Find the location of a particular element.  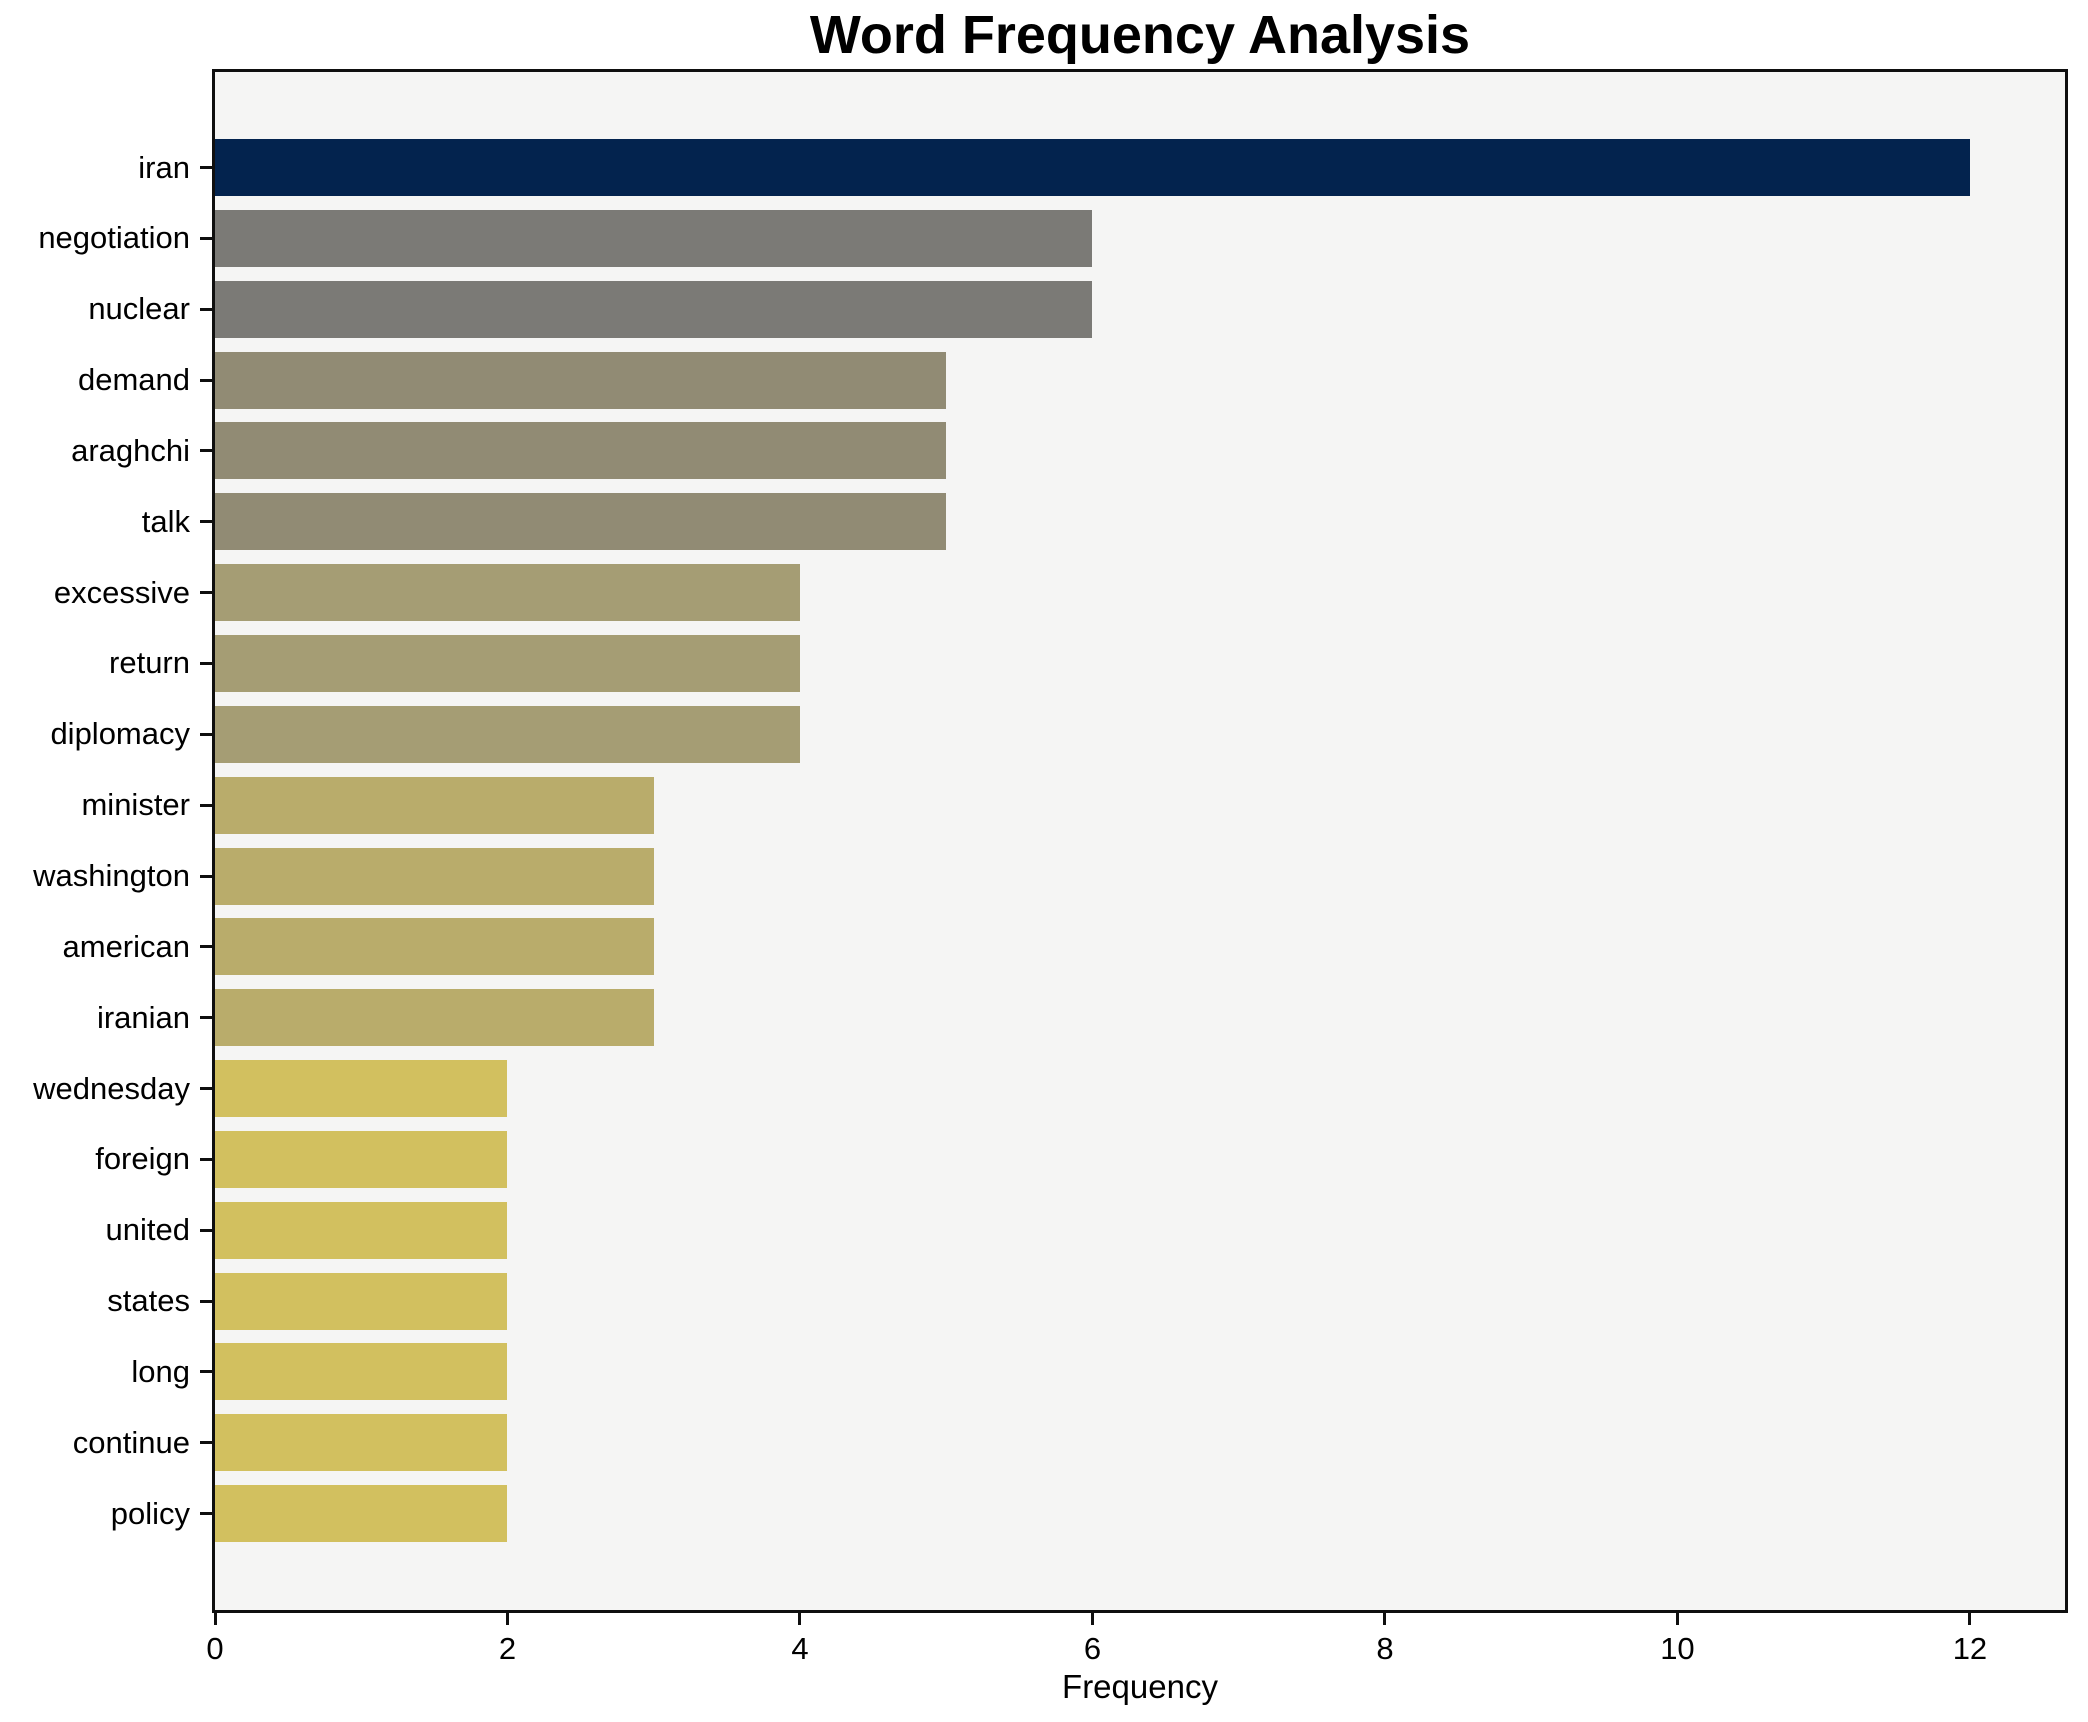

y-label-washington: washington is located at coordinates (111, 875).